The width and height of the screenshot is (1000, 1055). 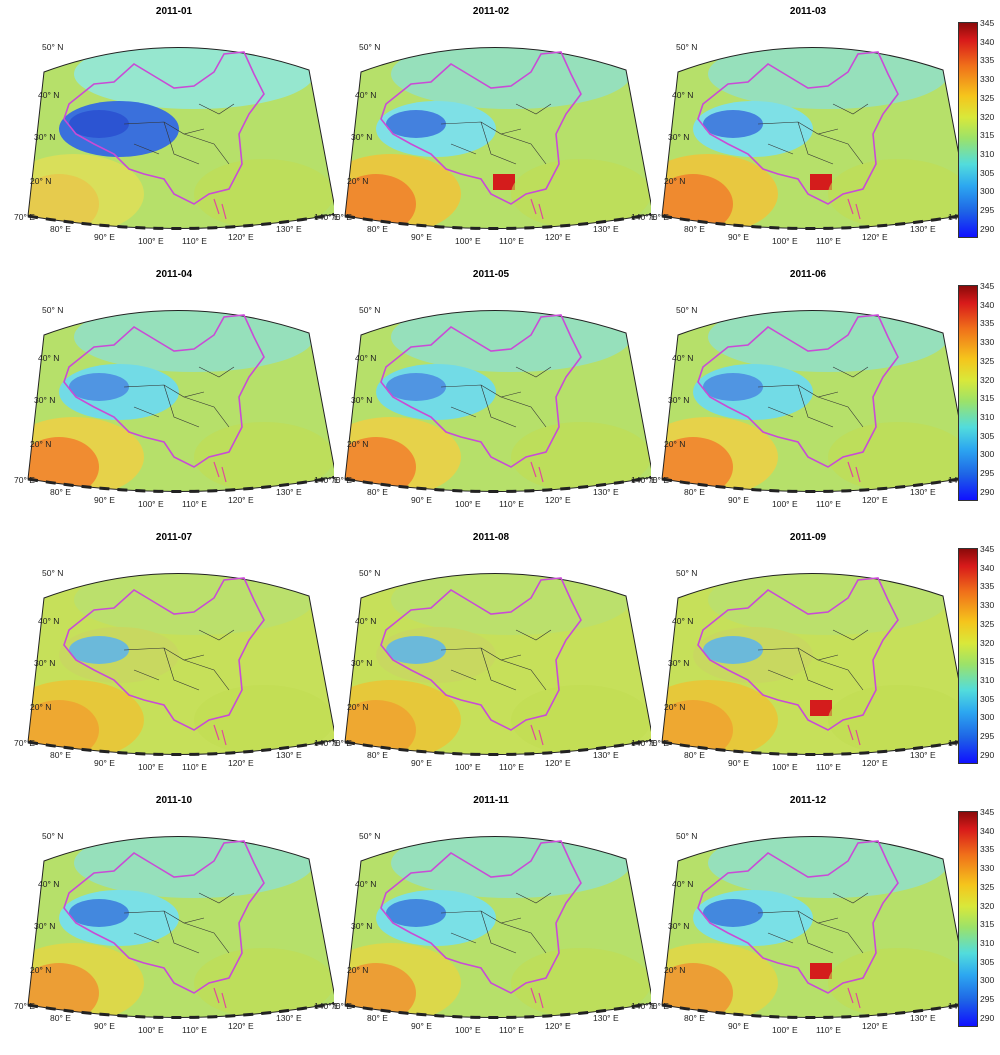 What do you see at coordinates (987, 360) in the screenshot?
I see `colorbar-tick: 325` at bounding box center [987, 360].